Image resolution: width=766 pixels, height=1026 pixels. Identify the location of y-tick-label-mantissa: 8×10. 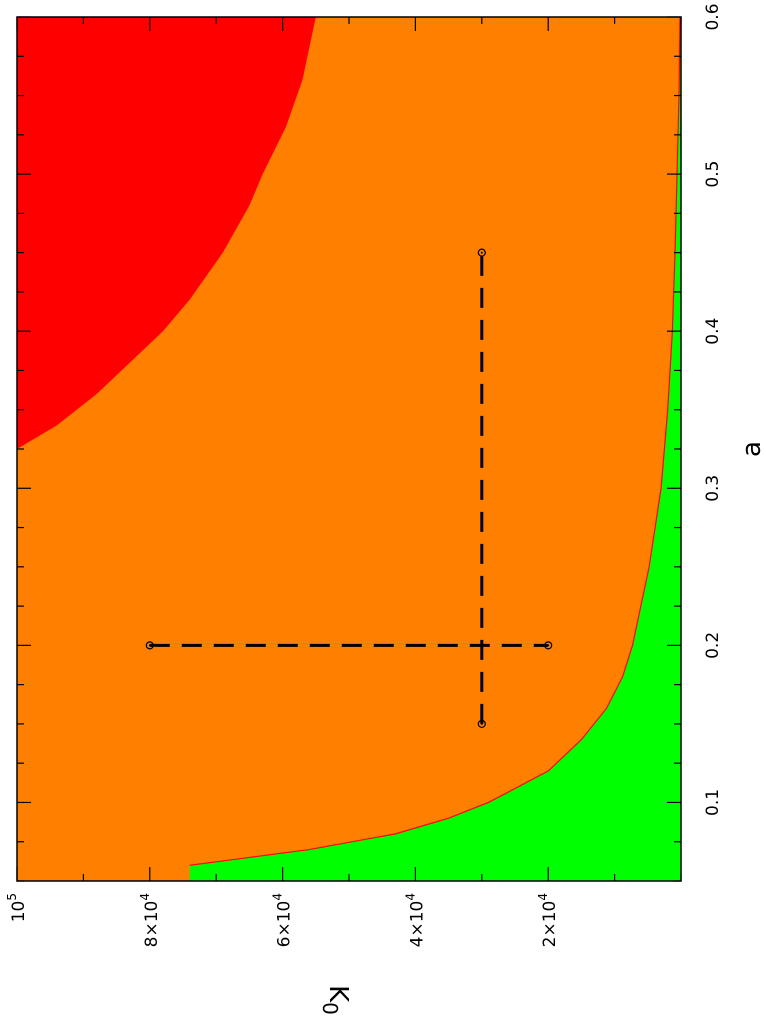
(152, 924).